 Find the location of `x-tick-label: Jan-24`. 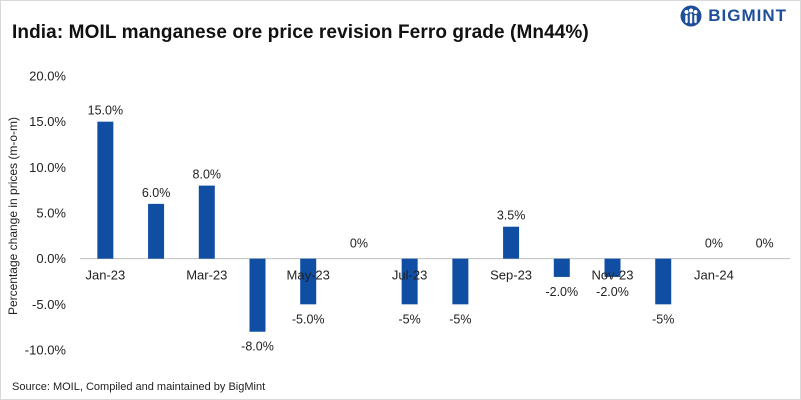

x-tick-label: Jan-24 is located at coordinates (714, 275).